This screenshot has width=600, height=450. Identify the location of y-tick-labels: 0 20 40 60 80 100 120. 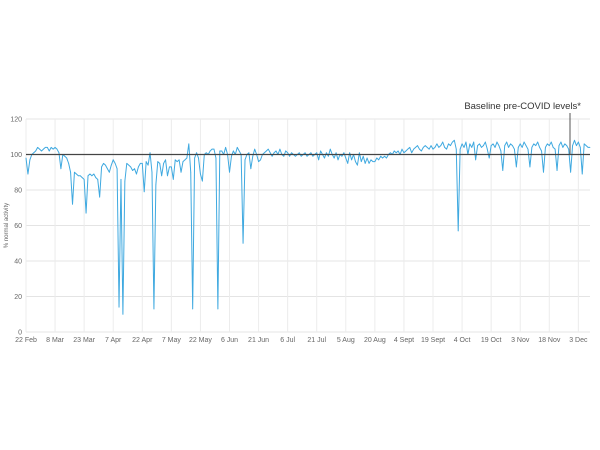
(16, 227).